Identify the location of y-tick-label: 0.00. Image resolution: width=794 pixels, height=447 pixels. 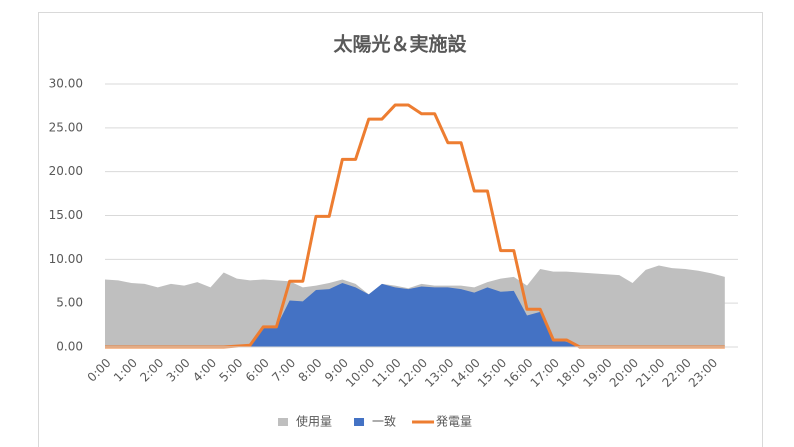
(69, 347).